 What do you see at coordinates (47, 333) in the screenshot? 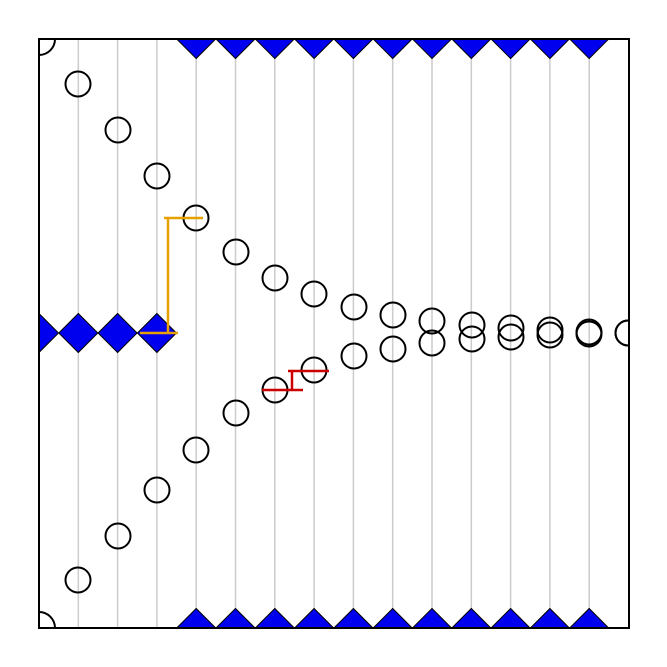
I see `corner-arcs` at bounding box center [47, 333].